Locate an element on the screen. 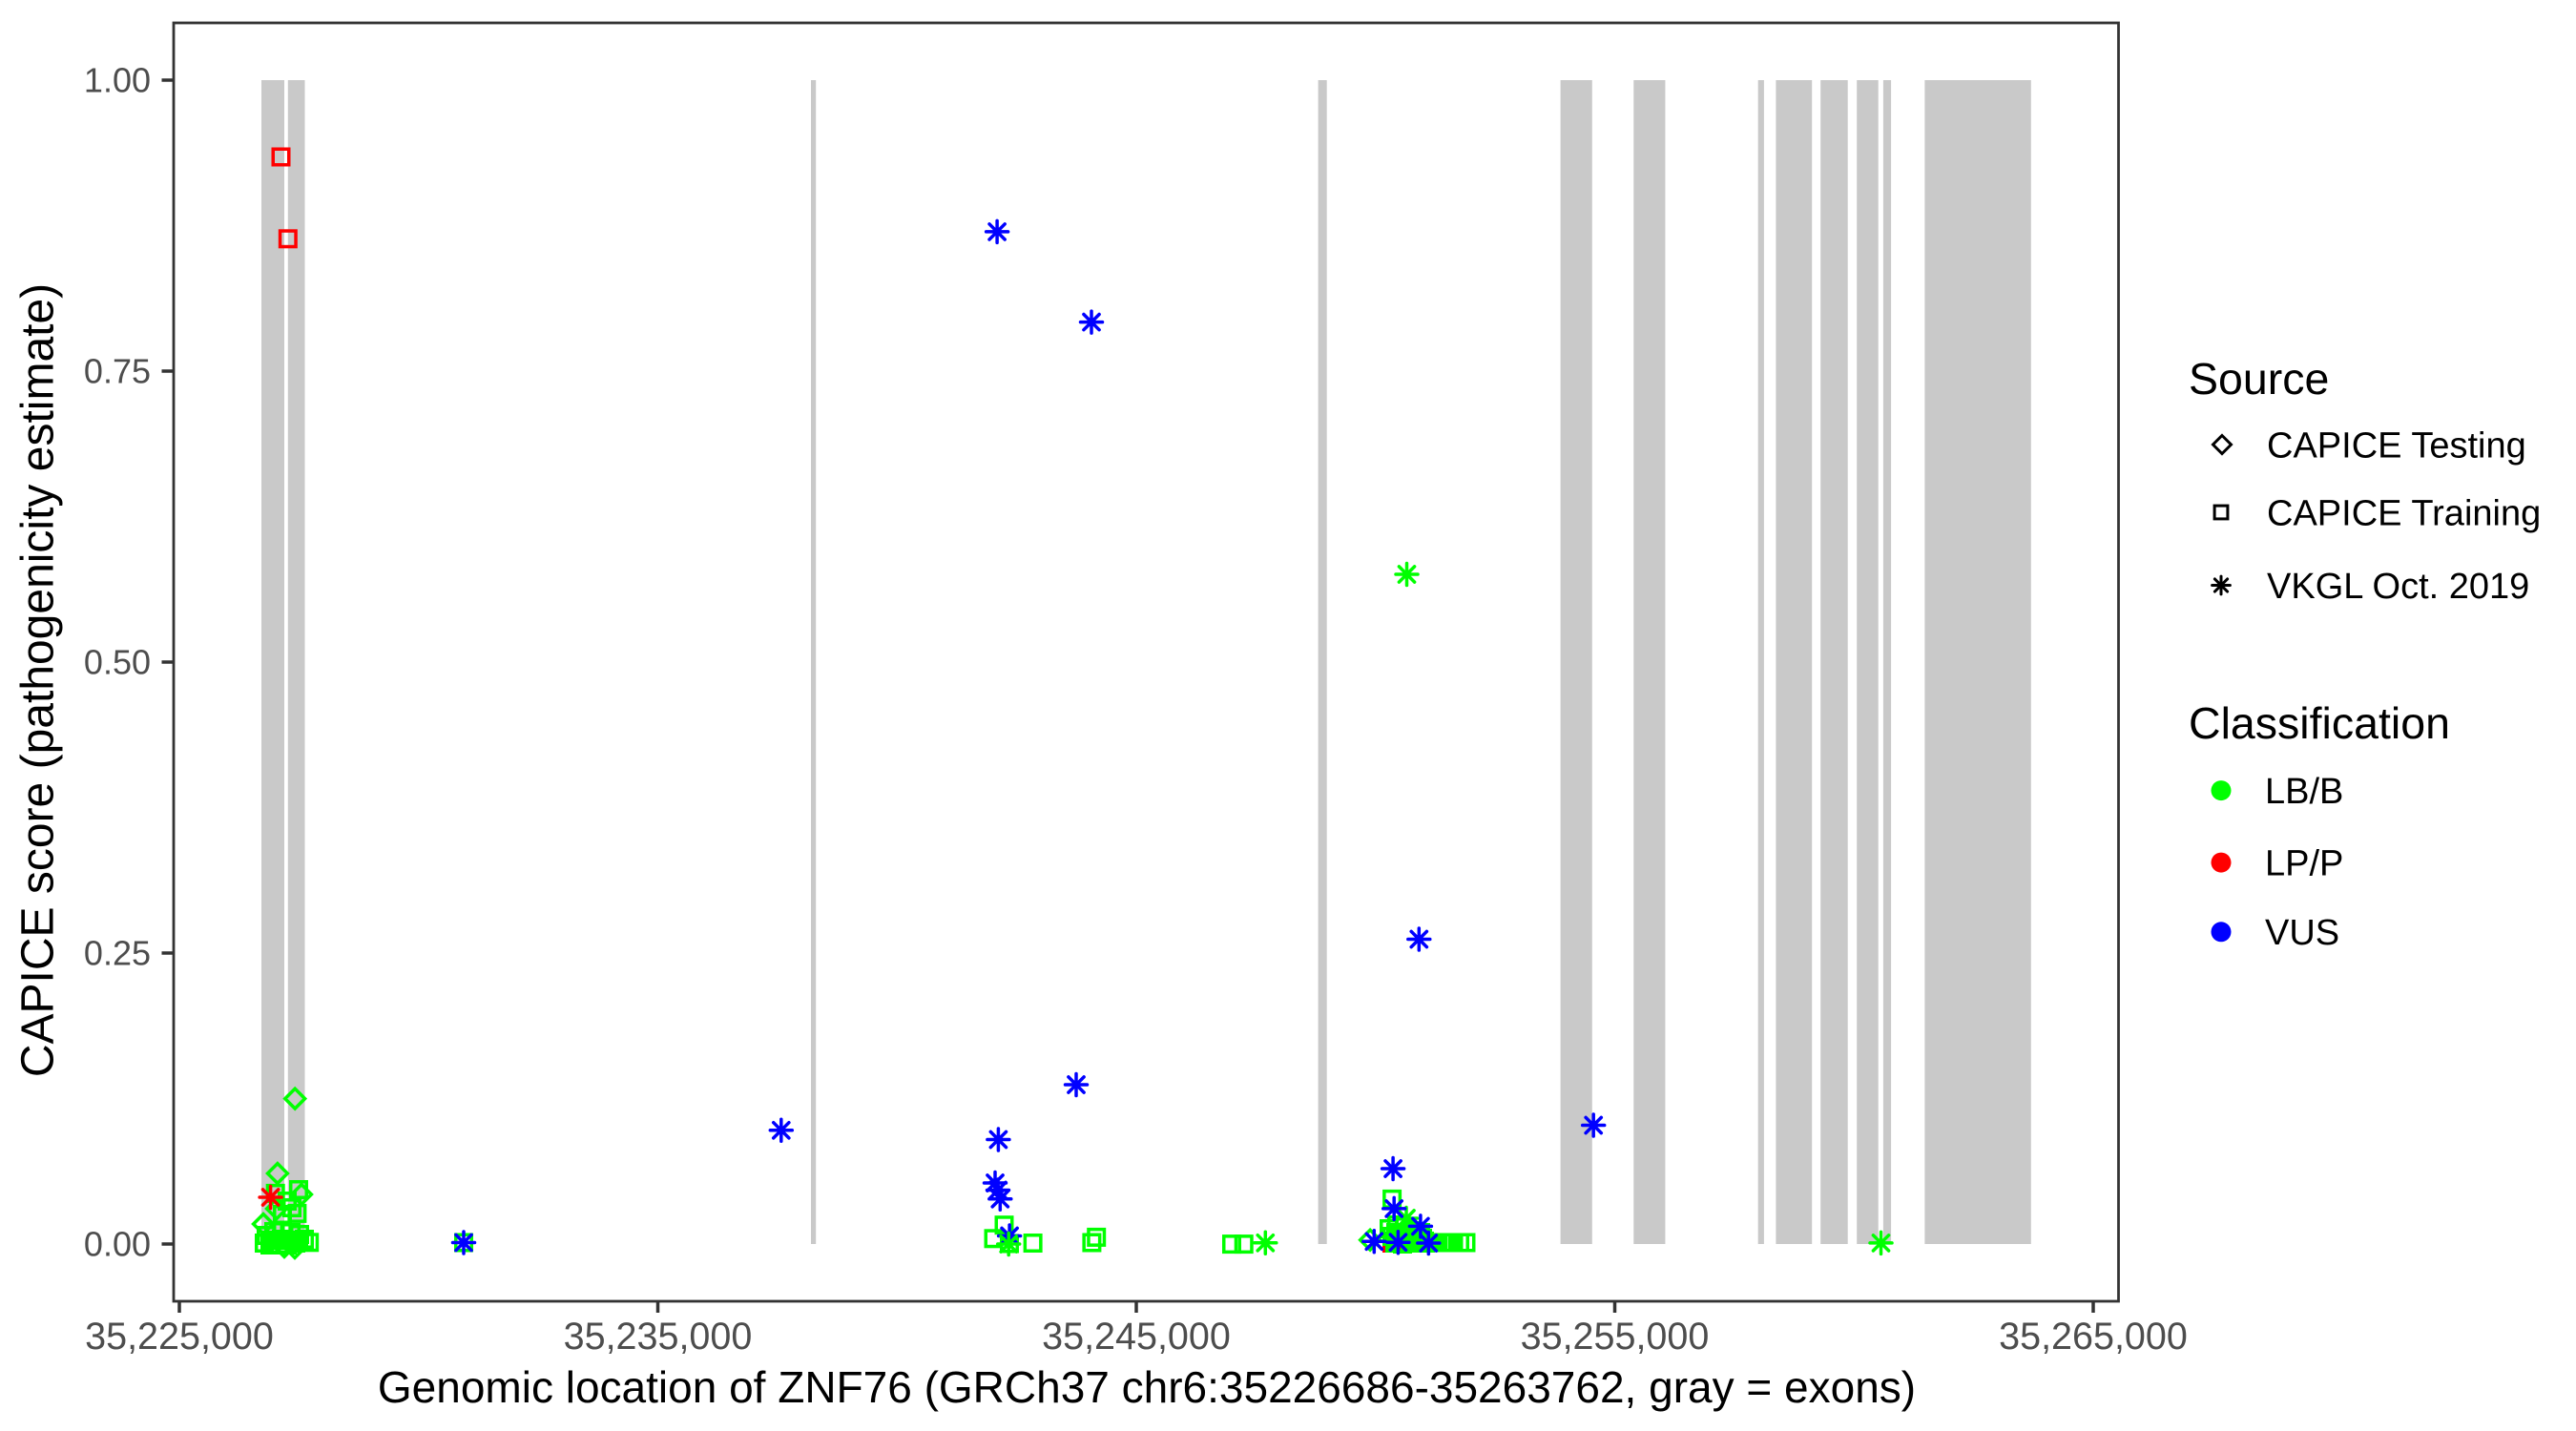 Image resolution: width=2576 pixels, height=1431 pixels. svg-text: 0.75 is located at coordinates (117, 371).